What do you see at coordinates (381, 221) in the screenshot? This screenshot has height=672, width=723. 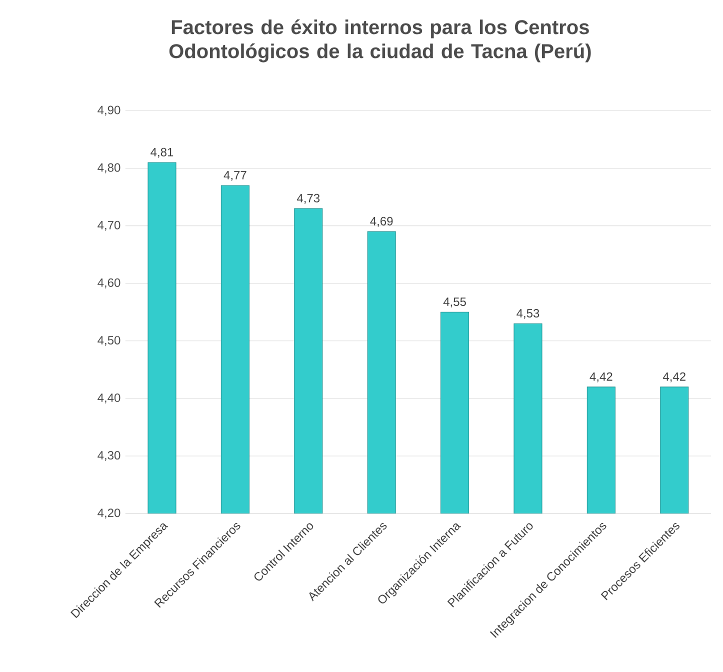 I see `data-label: 4,69` at bounding box center [381, 221].